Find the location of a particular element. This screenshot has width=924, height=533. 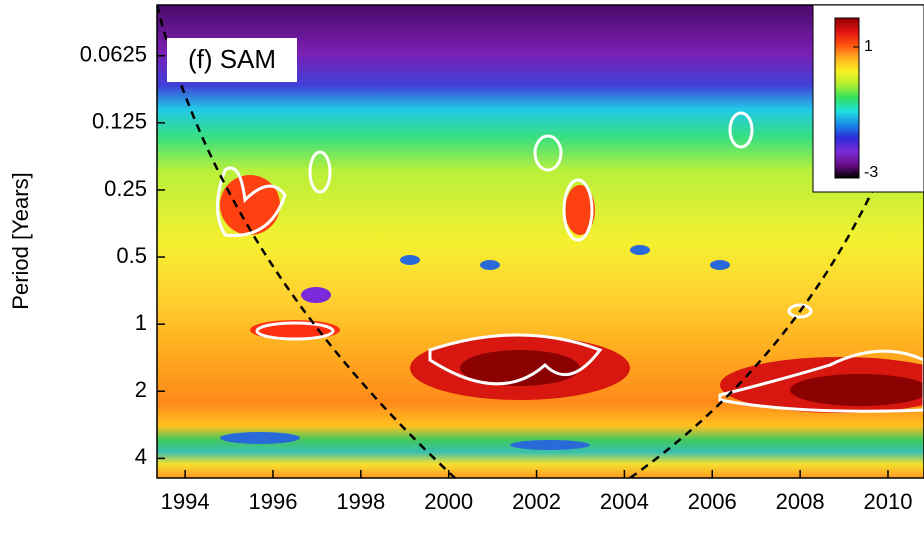

x-tick-label: 2006 is located at coordinates (712, 501).